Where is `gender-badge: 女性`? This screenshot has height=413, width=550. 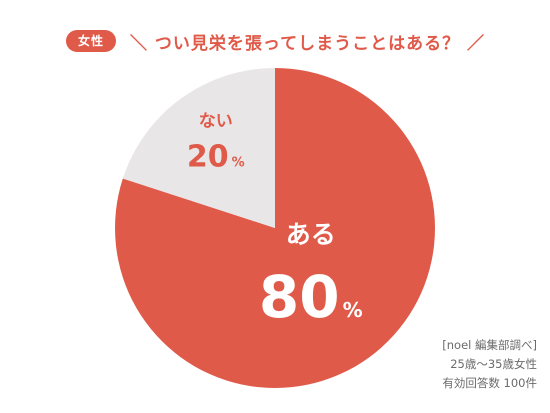 gender-badge: 女性 is located at coordinates (91, 41).